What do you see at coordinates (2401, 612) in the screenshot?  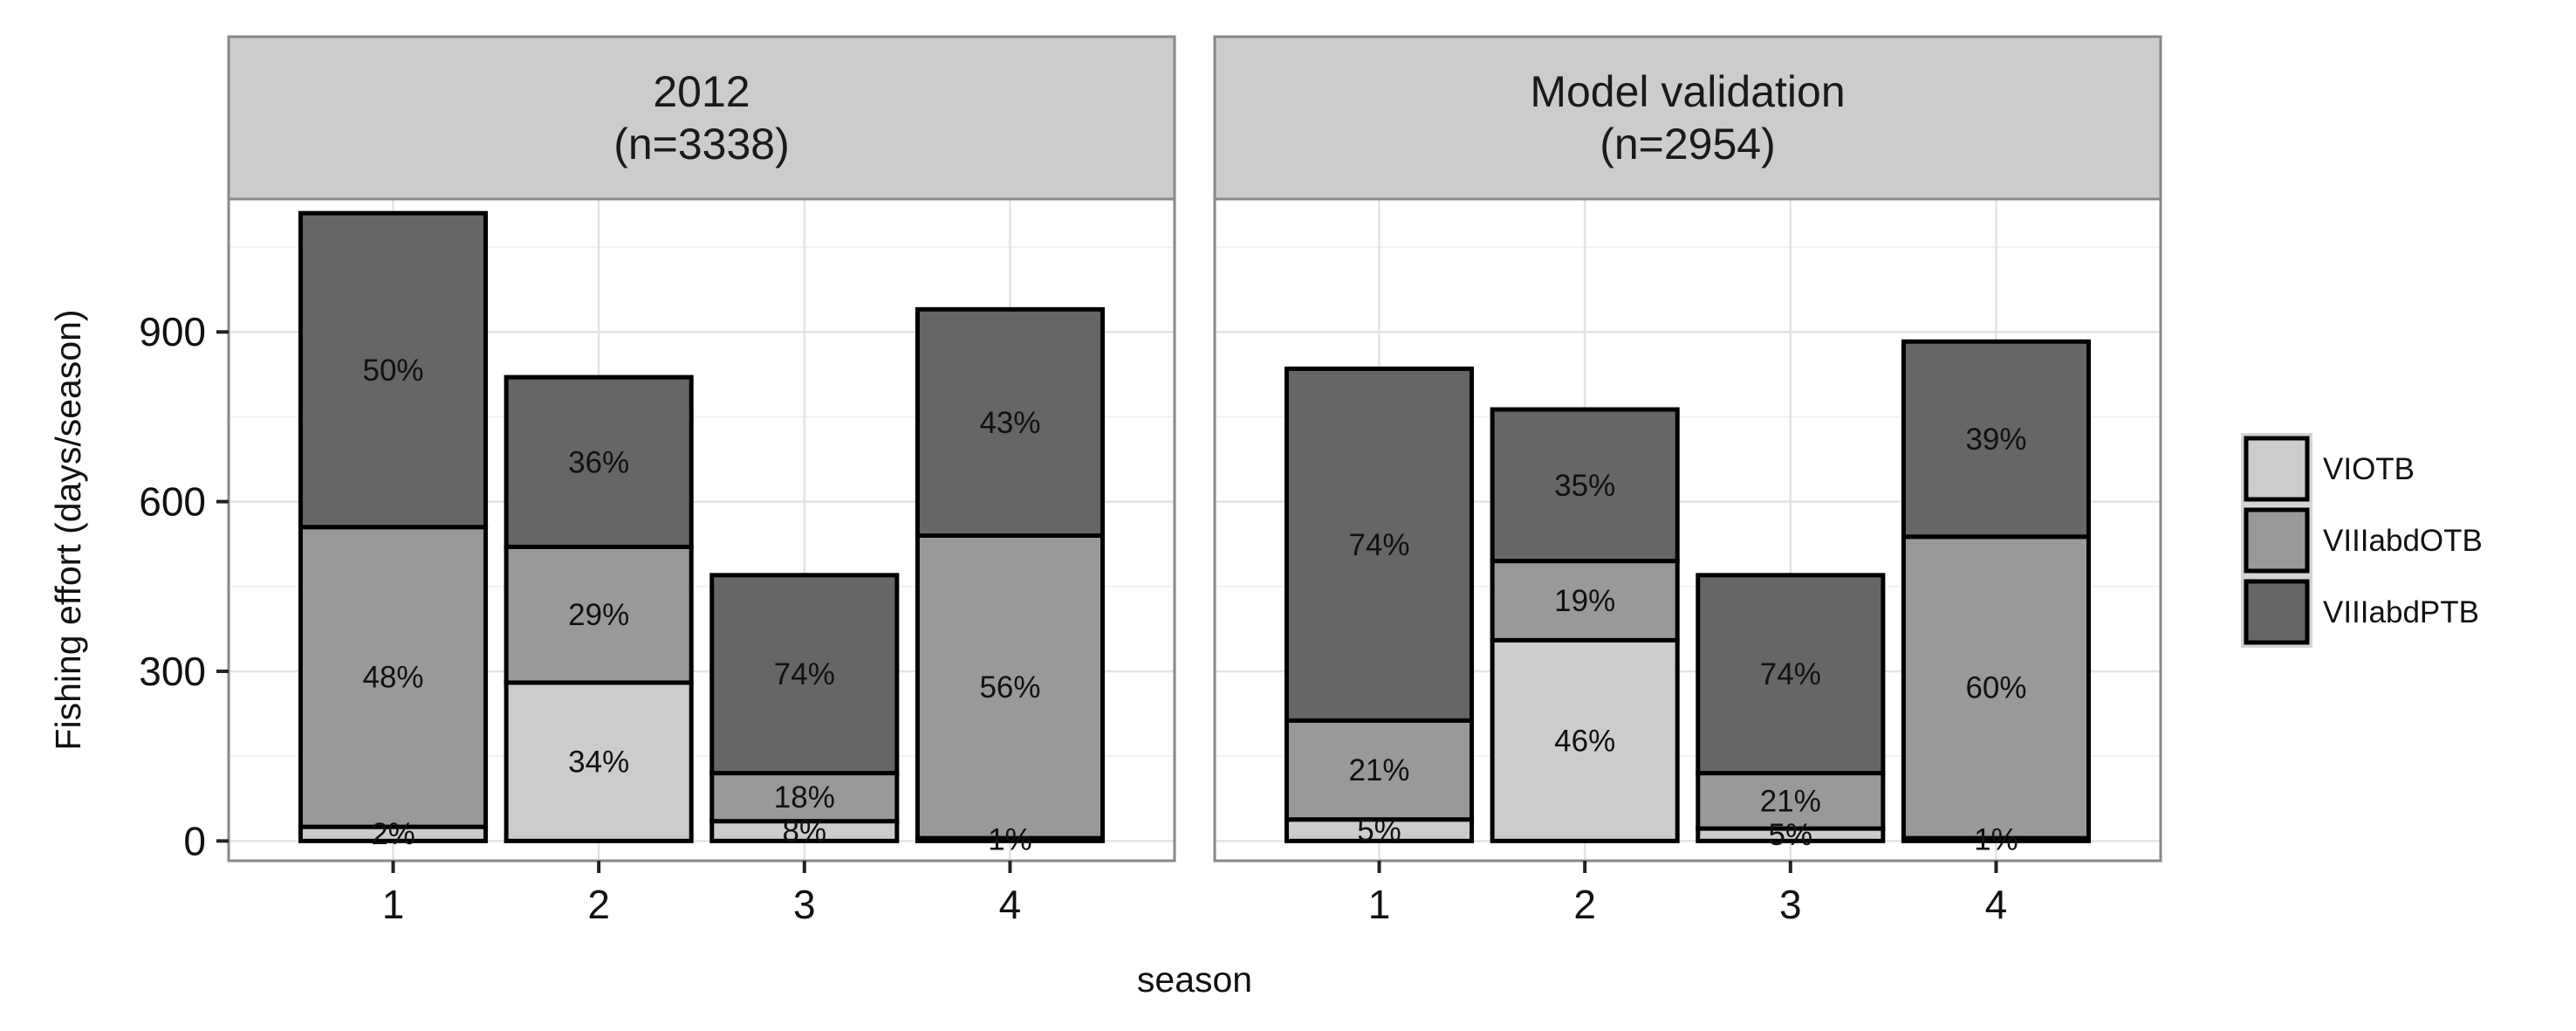 I see `legend-label: VIIIabdPTB` at bounding box center [2401, 612].